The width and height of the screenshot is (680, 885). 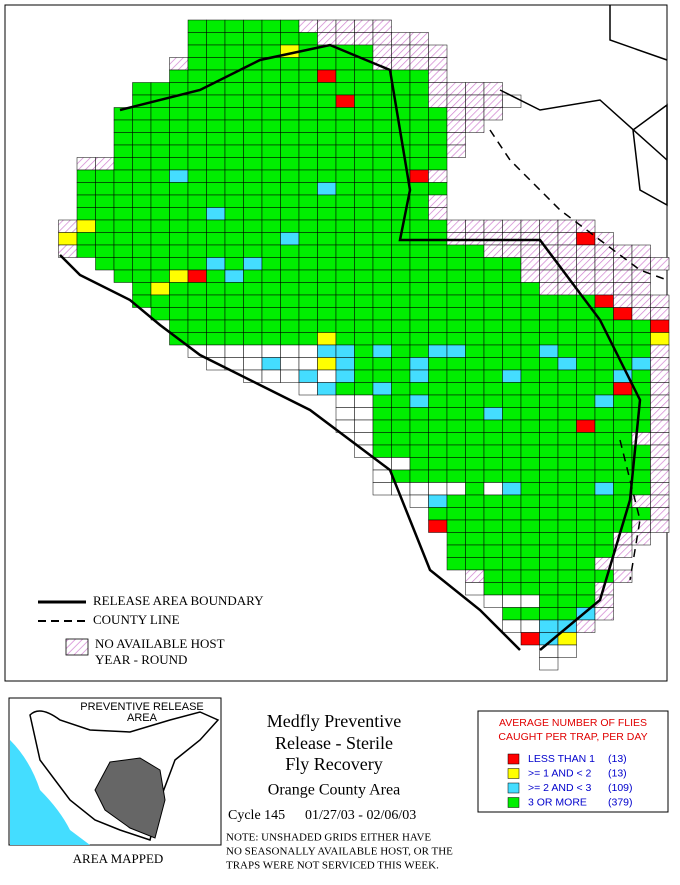 What do you see at coordinates (256, 815) in the screenshot?
I see `cycle: Cycle 145` at bounding box center [256, 815].